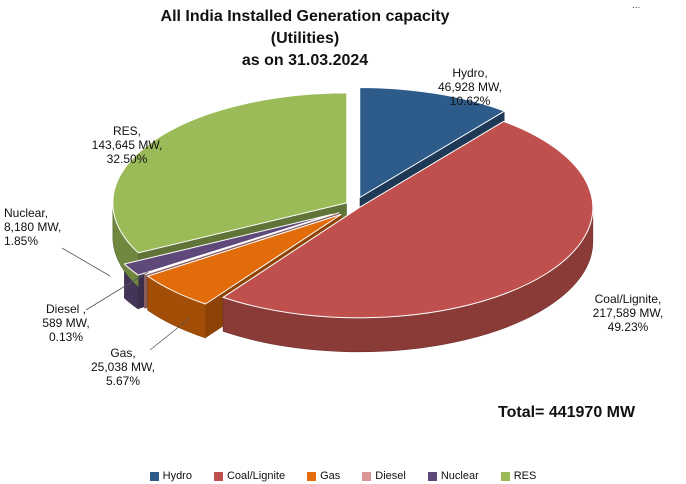 The image size is (686, 484). What do you see at coordinates (470, 101) in the screenshot?
I see `label-hydro-percent: 10.62%` at bounding box center [470, 101].